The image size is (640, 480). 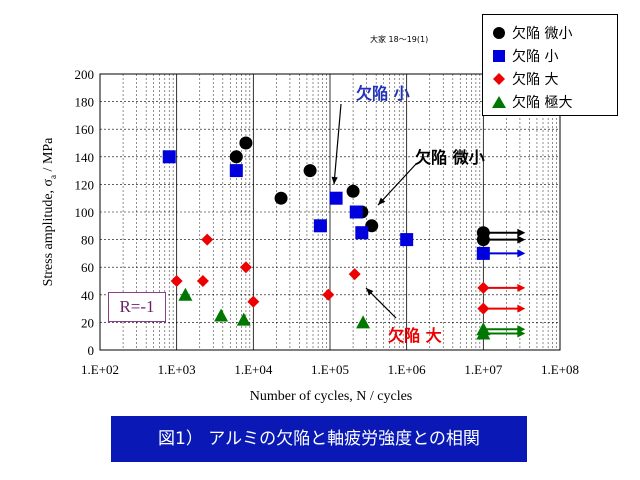 I want to click on legend-label: 欠陥 微小, so click(x=542, y=33).